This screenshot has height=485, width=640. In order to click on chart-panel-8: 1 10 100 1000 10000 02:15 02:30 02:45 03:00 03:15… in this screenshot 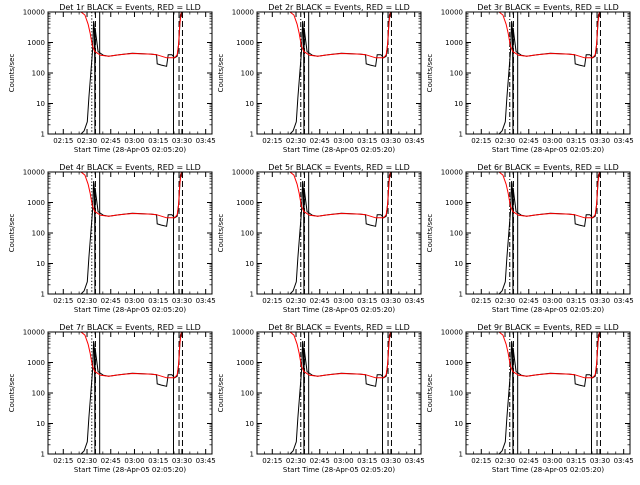, I will do `click(321, 398)`.